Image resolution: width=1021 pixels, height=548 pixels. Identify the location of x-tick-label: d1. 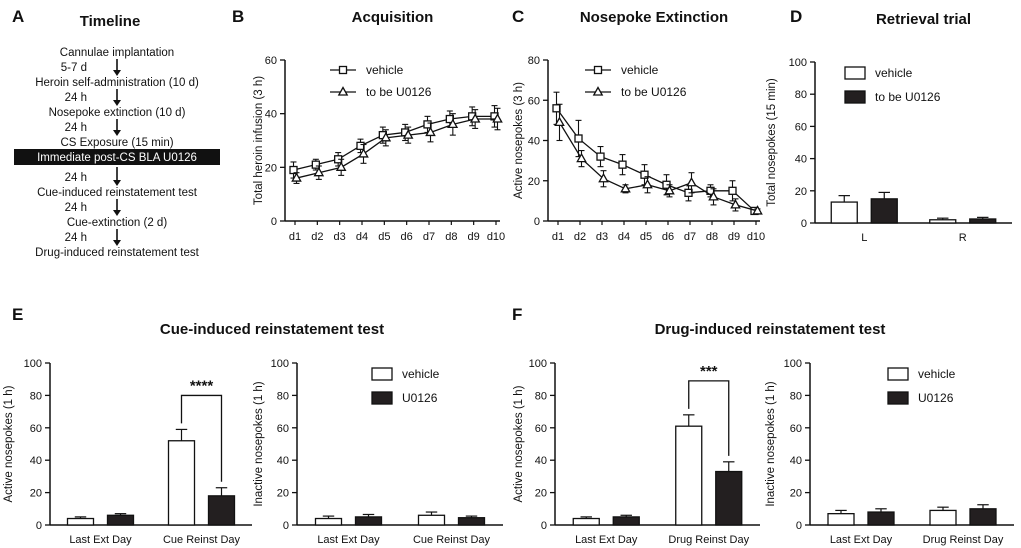
(558, 237).